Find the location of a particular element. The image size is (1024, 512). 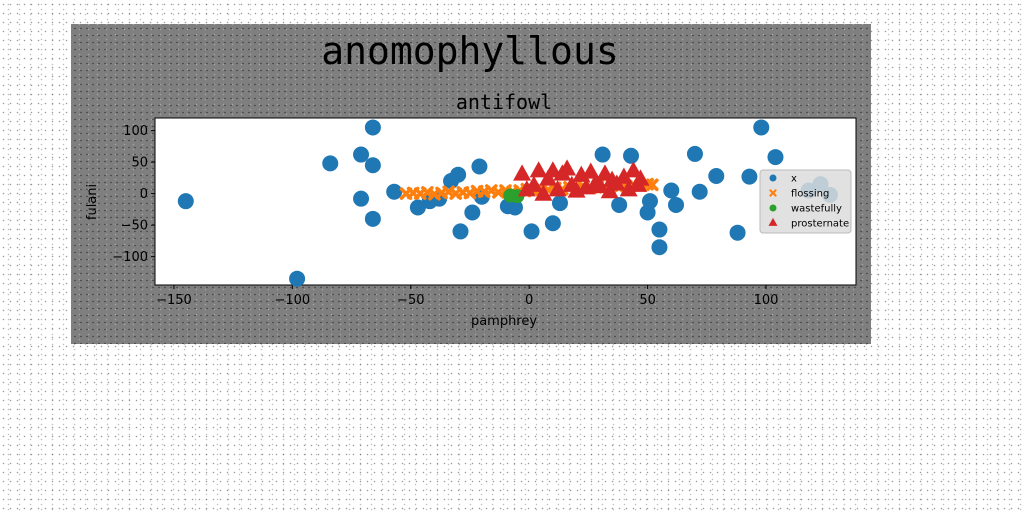

chart-title: antifowl is located at coordinates (504, 102).